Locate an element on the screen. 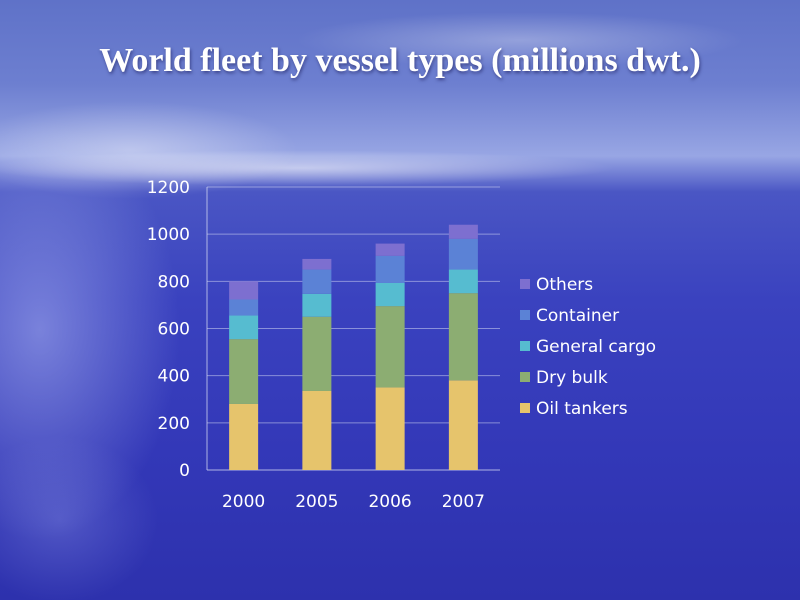  x-tick-labels: 2000 2005 2006 2007 is located at coordinates (353, 502).